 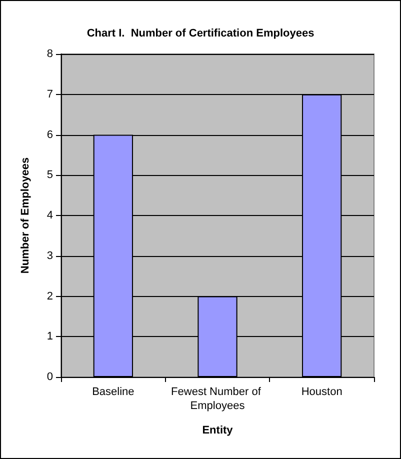 What do you see at coordinates (321, 392) in the screenshot?
I see `x-tick-label: Houston` at bounding box center [321, 392].